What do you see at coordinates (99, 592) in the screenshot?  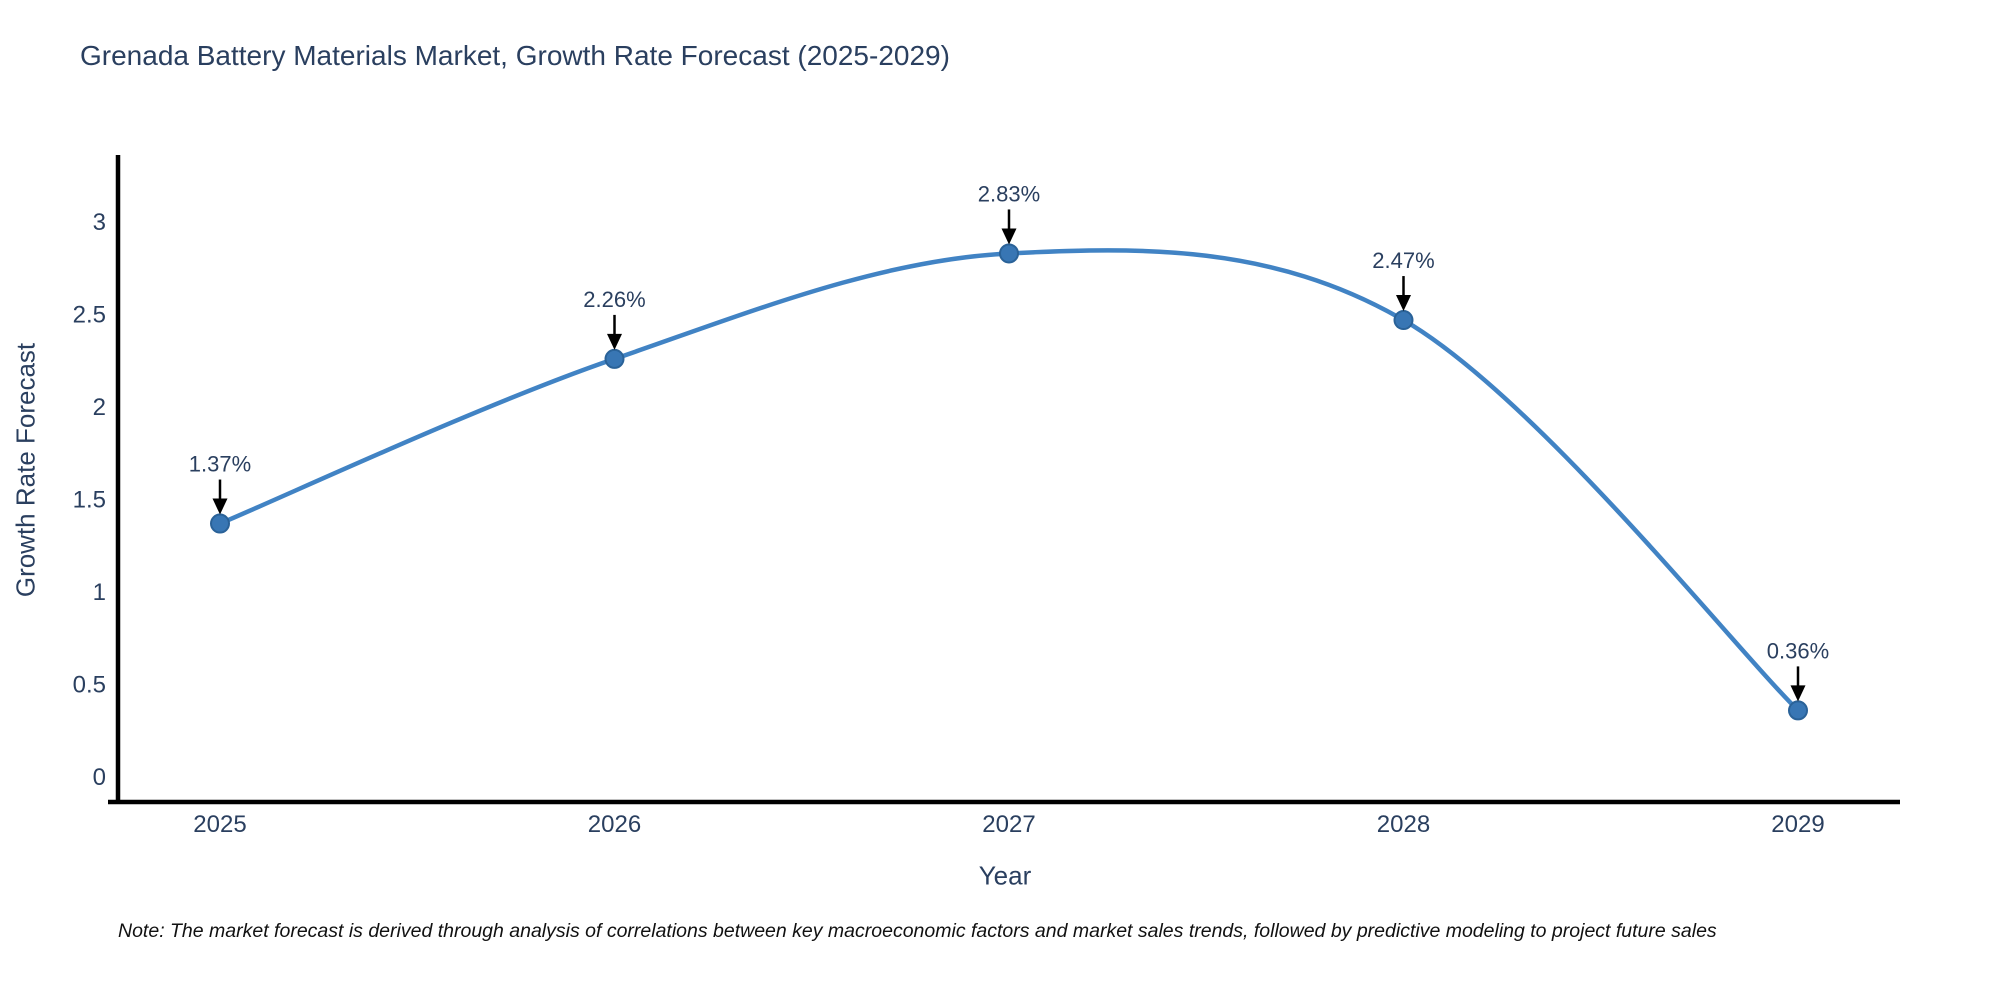 I see `y-tick-label-1: 1` at bounding box center [99, 592].